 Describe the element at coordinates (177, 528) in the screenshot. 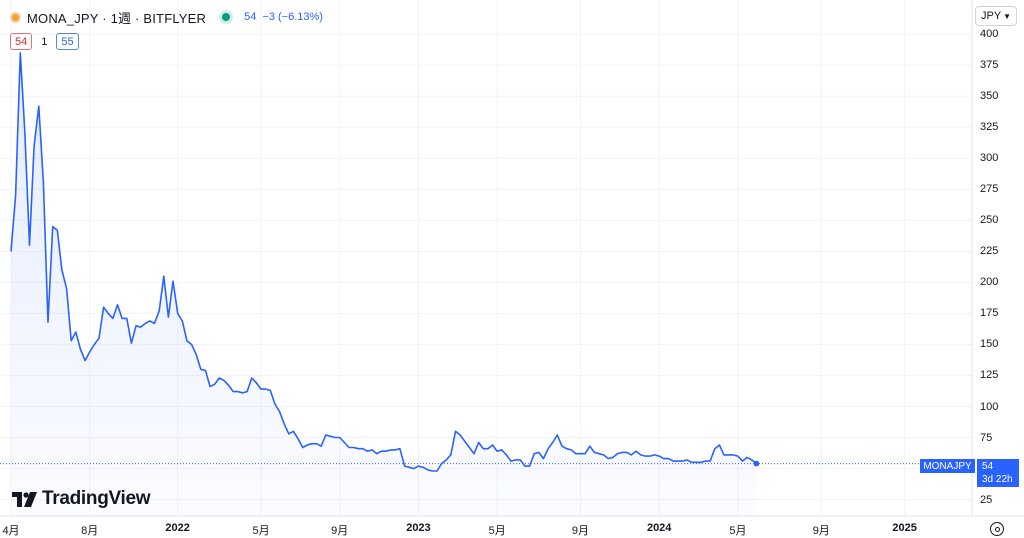

I see `time-tick-label: 2022` at that location.